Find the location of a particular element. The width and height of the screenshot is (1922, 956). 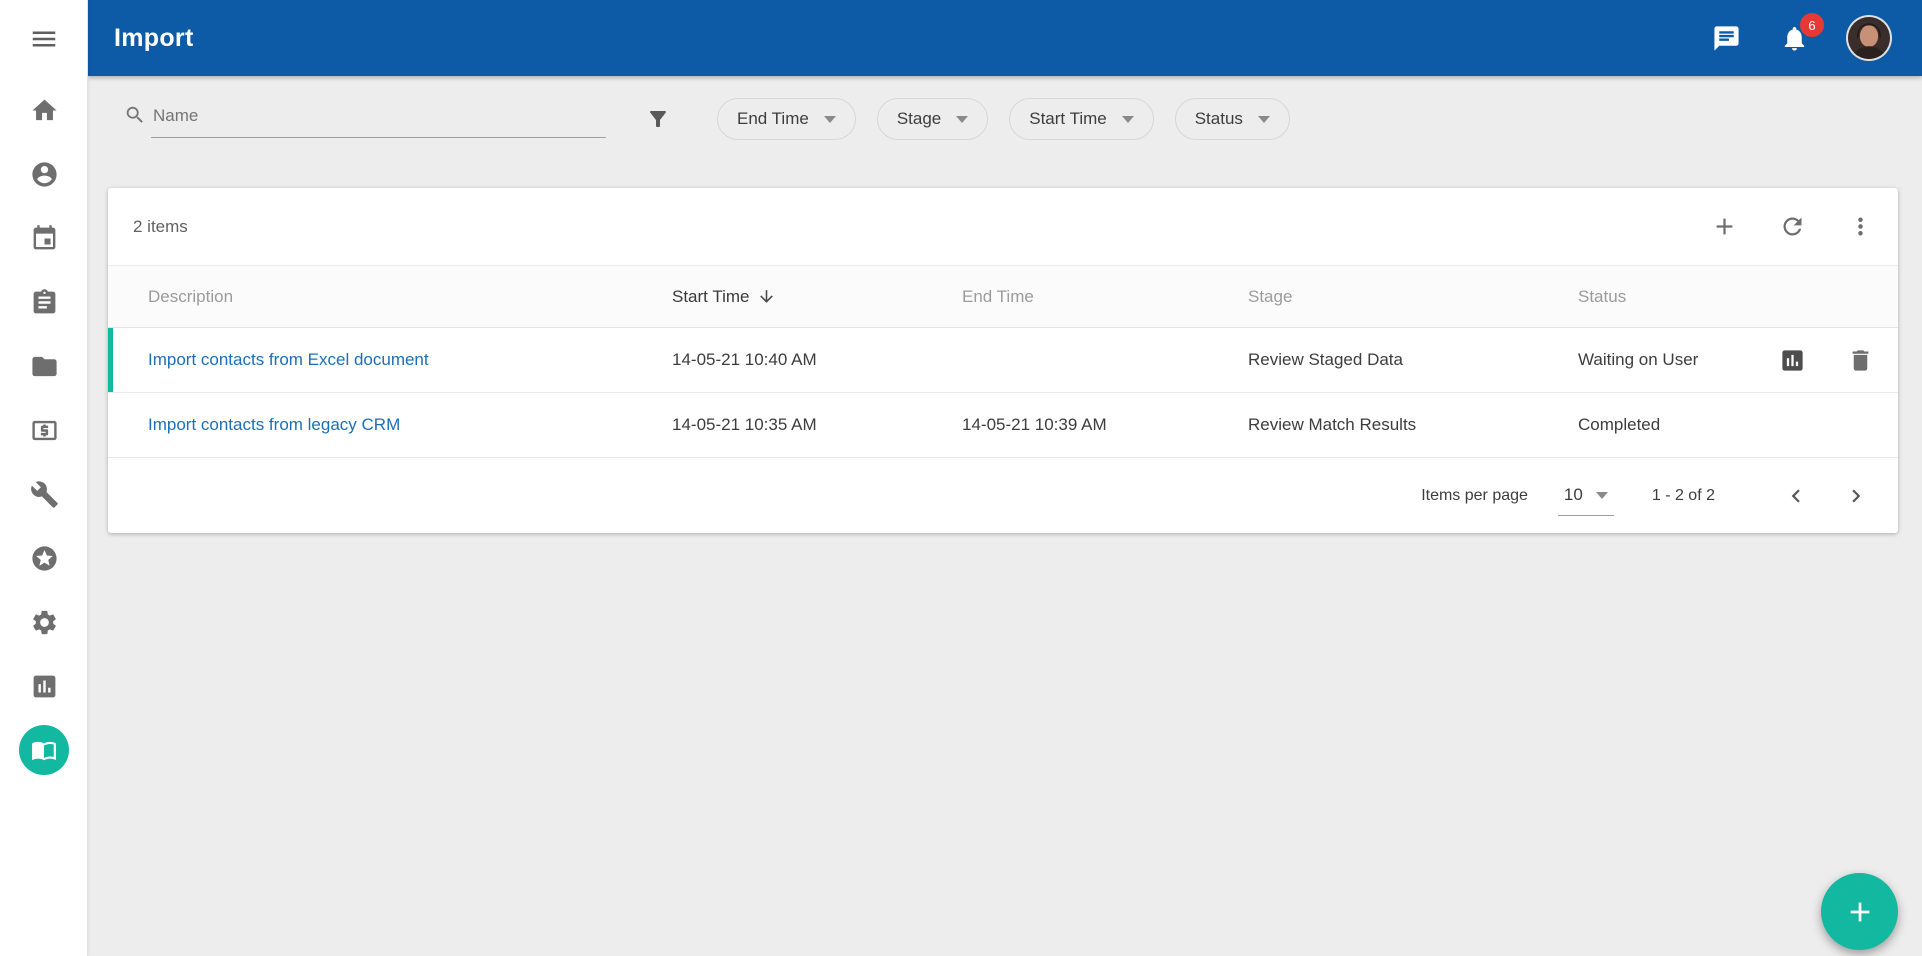

description-cell: Import contacts from Excel document is located at coordinates (390, 360).